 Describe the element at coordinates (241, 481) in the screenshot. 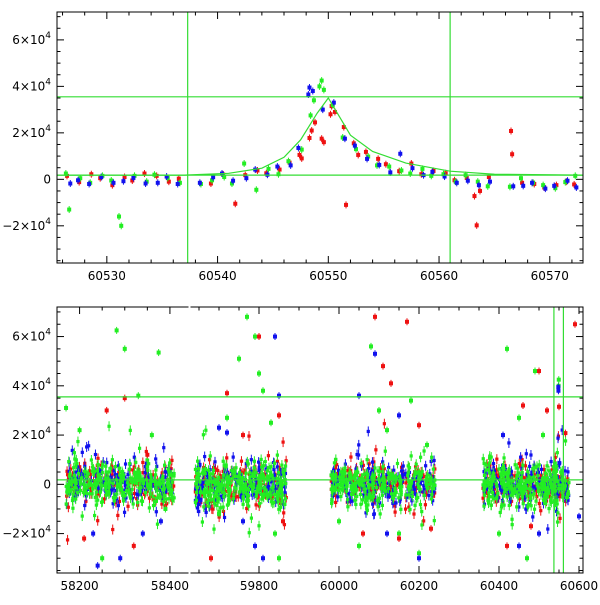

I see `season-cloud` at that location.